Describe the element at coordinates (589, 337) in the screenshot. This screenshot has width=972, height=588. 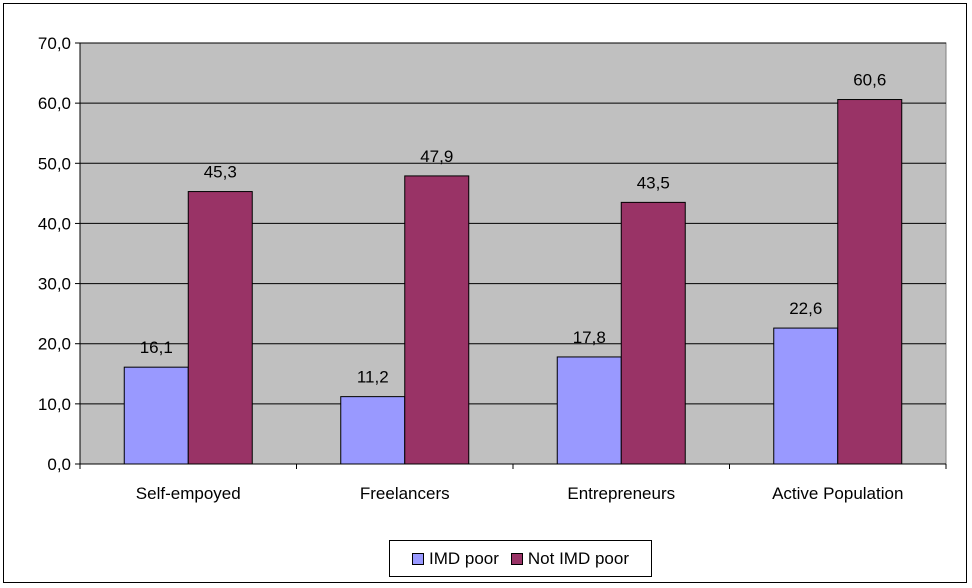
I see `data-label: 17,8` at that location.